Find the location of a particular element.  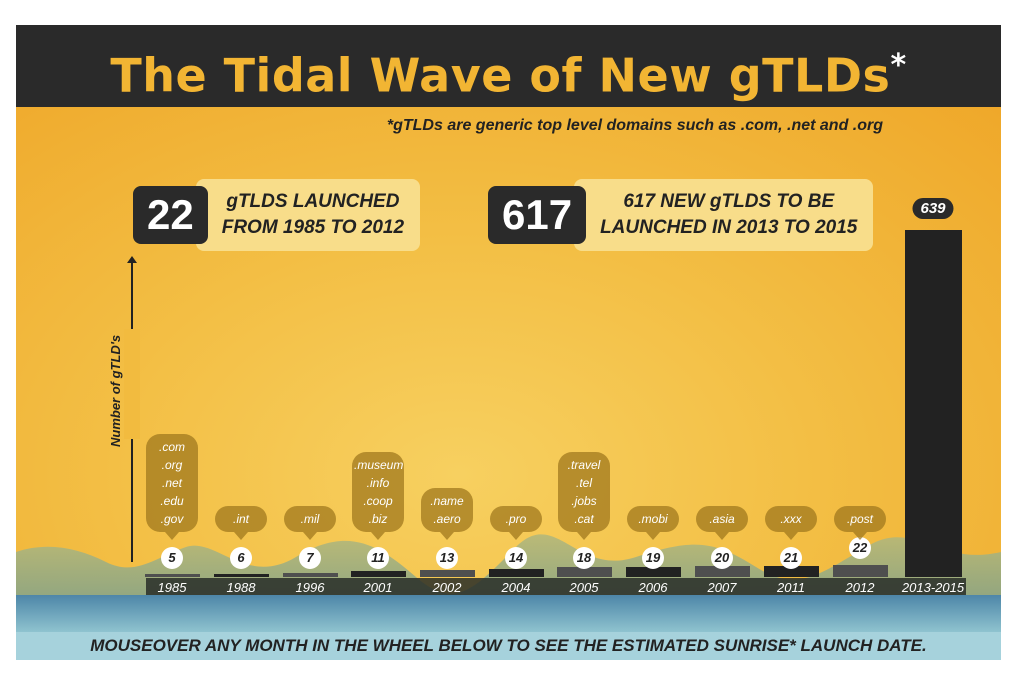

title-text: The Tidal Wave of New gTLDs is located at coordinates (500, 75).